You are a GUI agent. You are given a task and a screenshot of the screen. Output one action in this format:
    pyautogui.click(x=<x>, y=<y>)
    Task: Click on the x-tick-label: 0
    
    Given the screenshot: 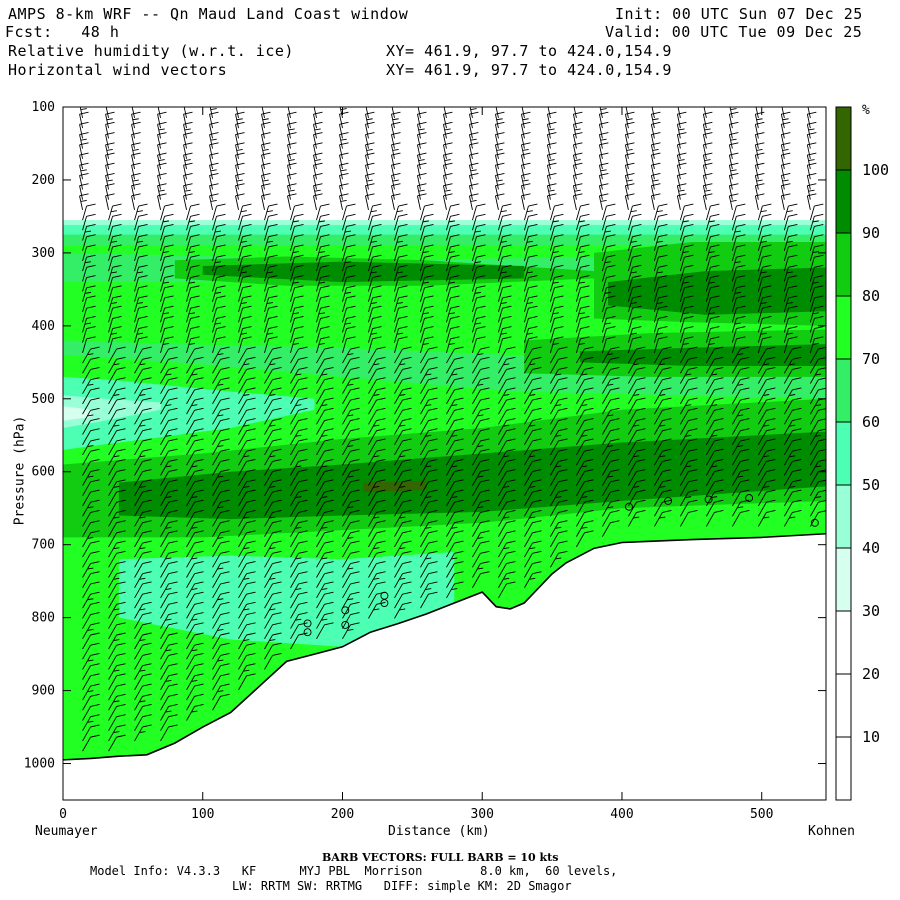 What is the action you would take?
    pyautogui.click(x=63, y=814)
    